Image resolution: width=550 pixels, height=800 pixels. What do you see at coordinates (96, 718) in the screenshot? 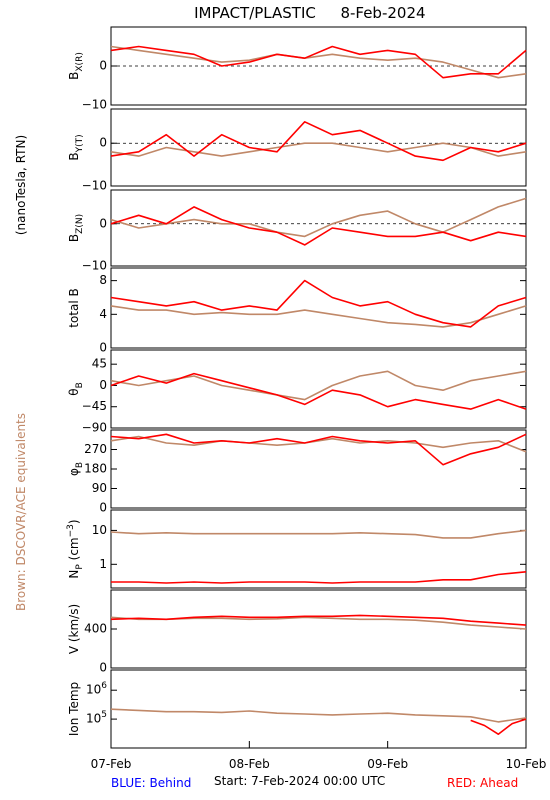
I see `y-tick-label: 105` at bounding box center [96, 718].